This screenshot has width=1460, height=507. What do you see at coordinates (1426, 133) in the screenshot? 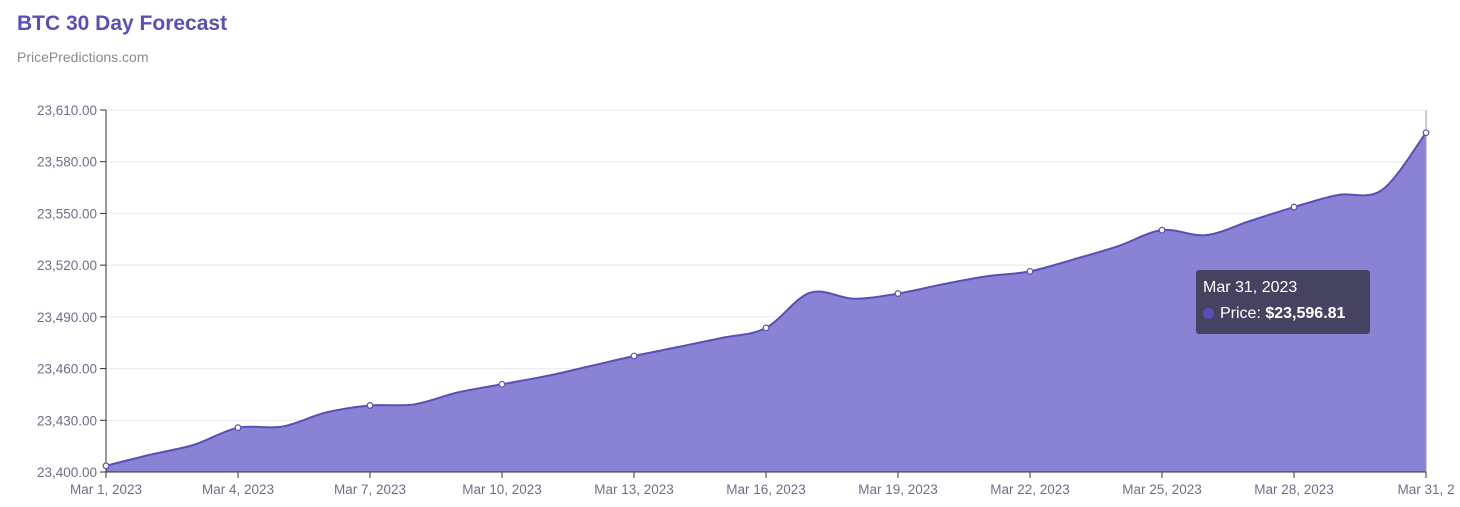
I see `data-point: Mar 31, 2023` at bounding box center [1426, 133].